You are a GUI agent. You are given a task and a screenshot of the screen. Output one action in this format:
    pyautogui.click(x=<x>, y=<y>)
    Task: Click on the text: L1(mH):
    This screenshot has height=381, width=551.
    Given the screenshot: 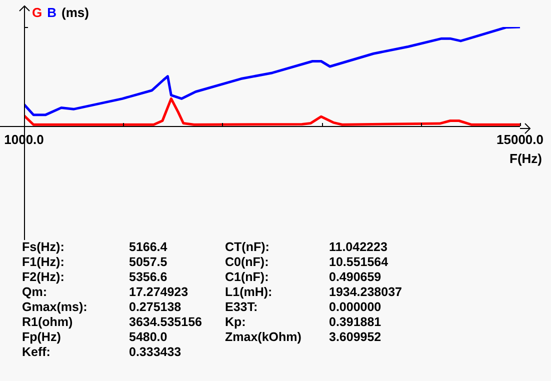 What is the action you would take?
    pyautogui.click(x=249, y=292)
    